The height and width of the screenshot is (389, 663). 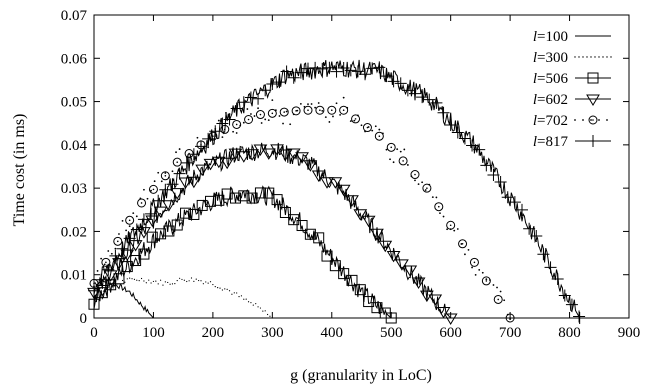 I want to click on y-tick-label: 0.07, so click(x=74, y=16).